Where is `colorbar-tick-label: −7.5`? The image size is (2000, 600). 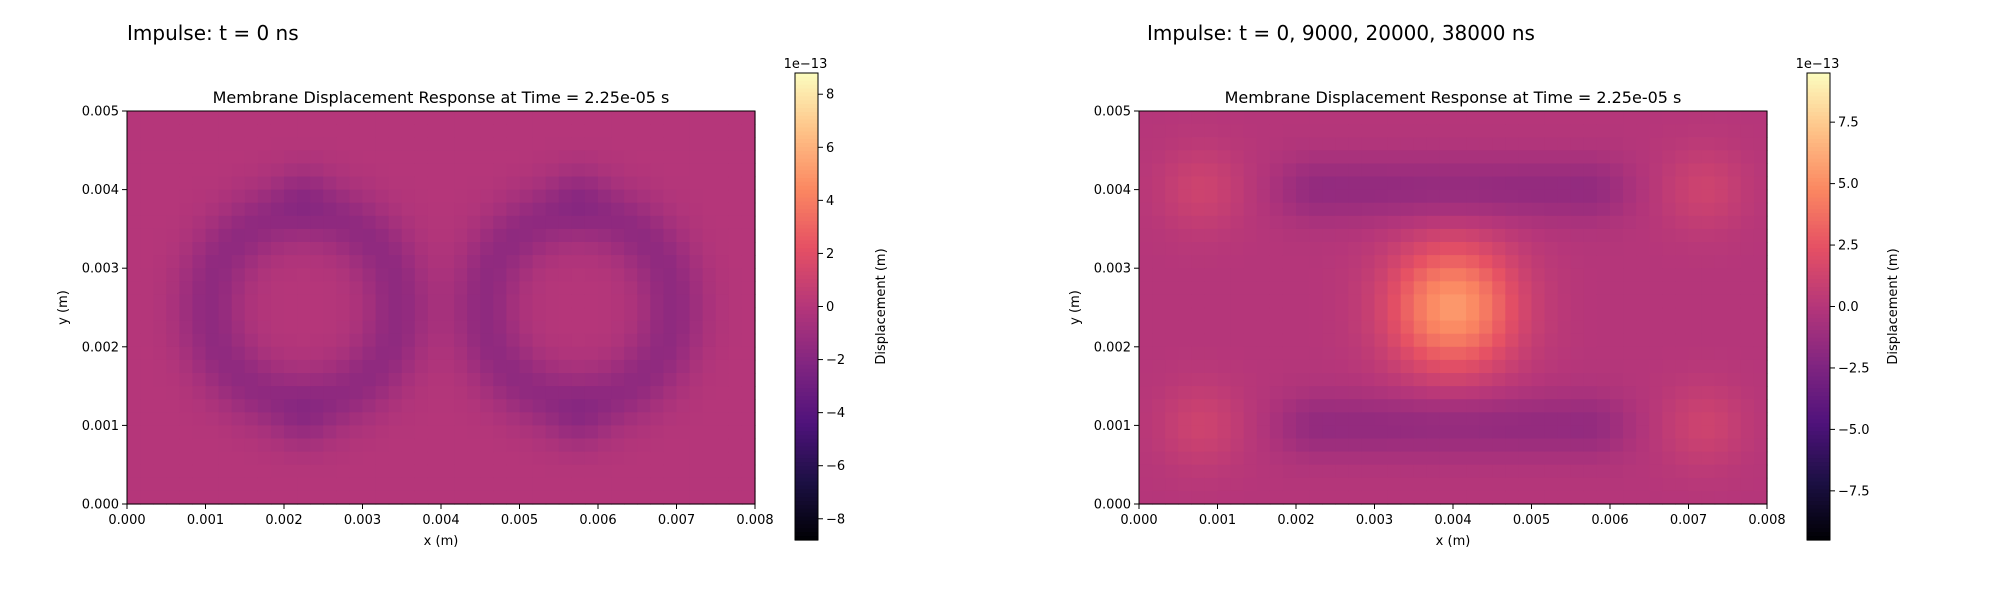
colorbar-tick-label: −7.5 is located at coordinates (1854, 491).